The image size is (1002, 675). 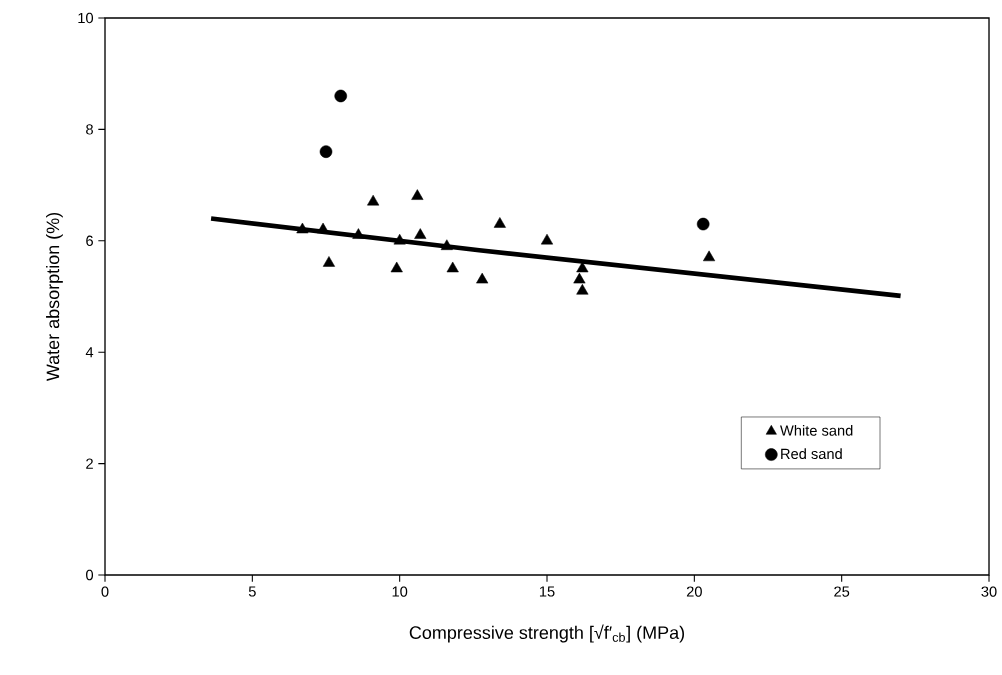 I want to click on x-tick-label: 25, so click(x=842, y=591).